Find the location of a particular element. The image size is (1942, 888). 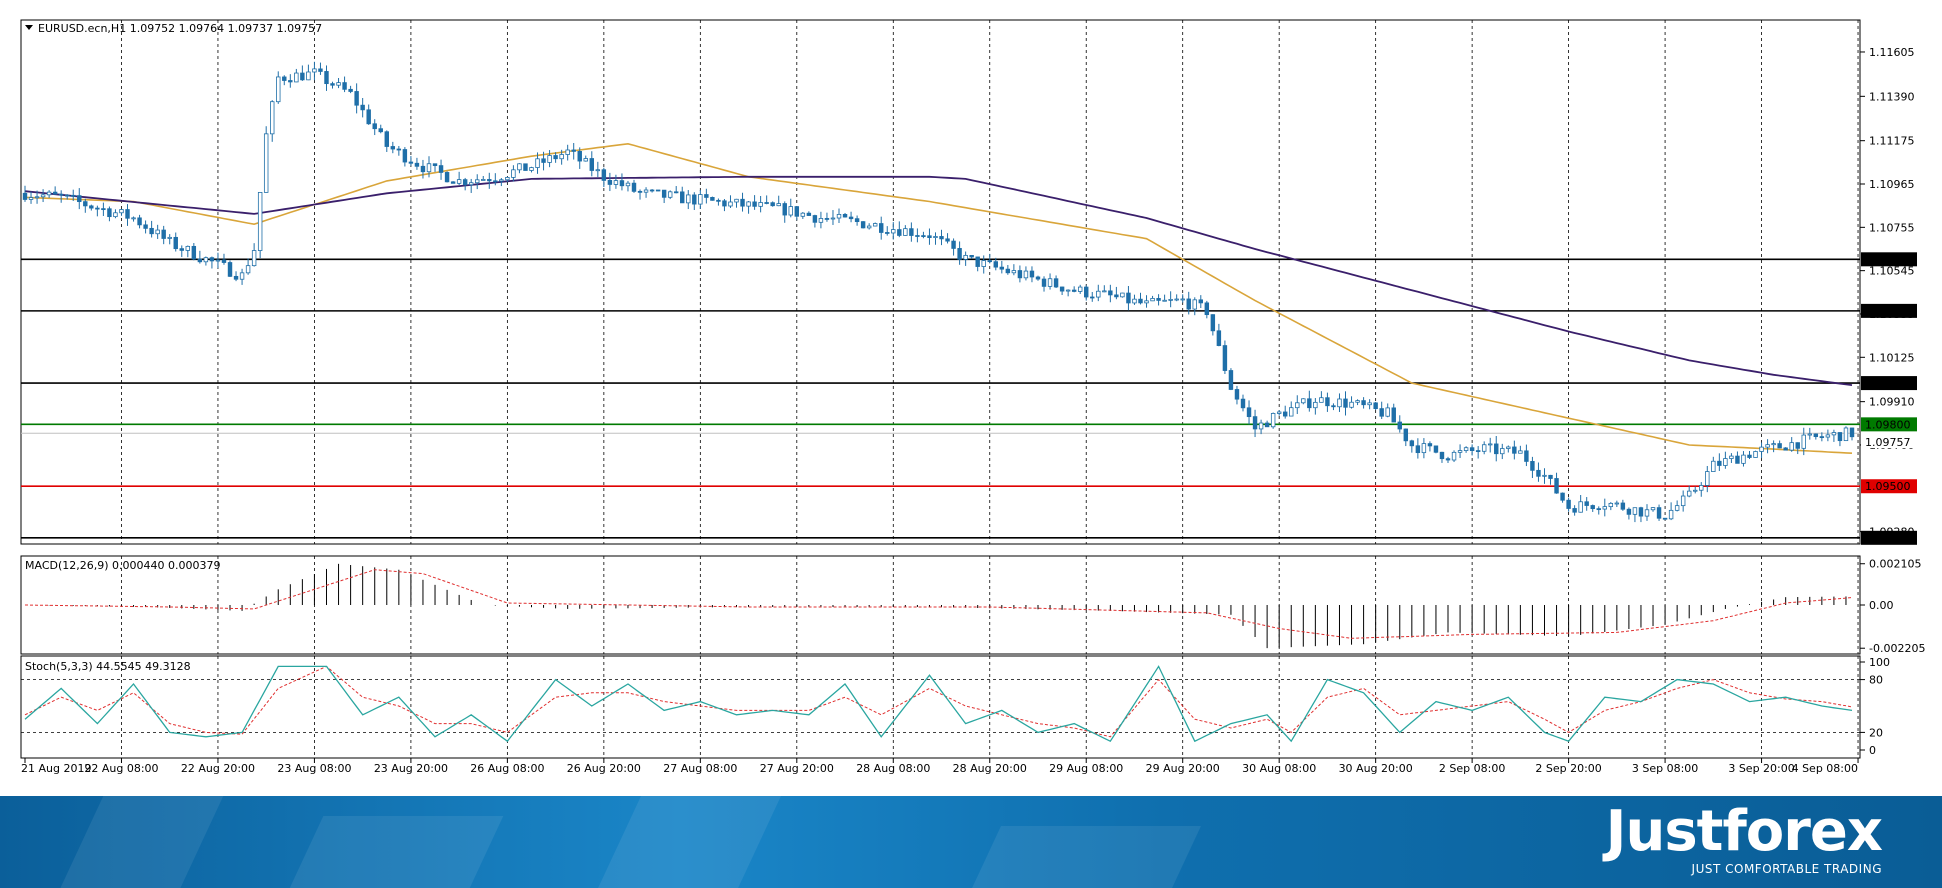

price-level-label: 1.09800 is located at coordinates (1888, 424).